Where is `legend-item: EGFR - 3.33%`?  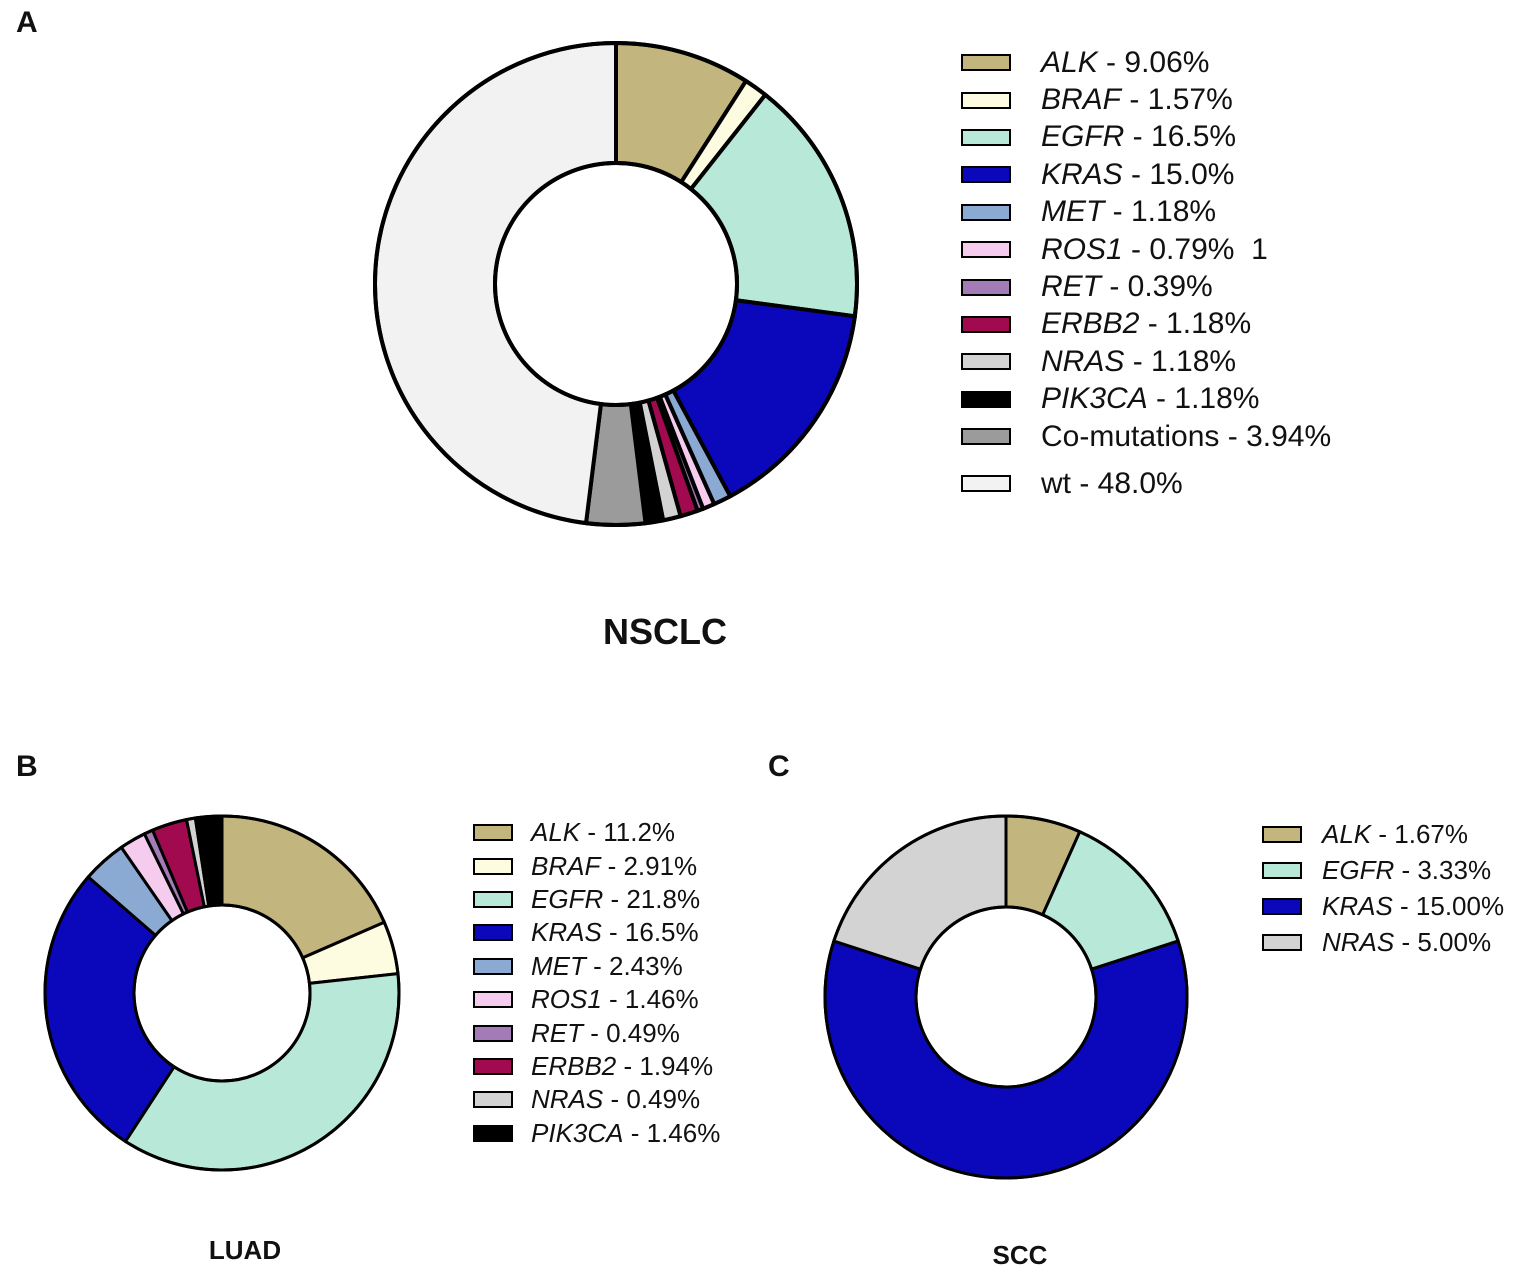 legend-item: EGFR - 3.33% is located at coordinates (1383, 870).